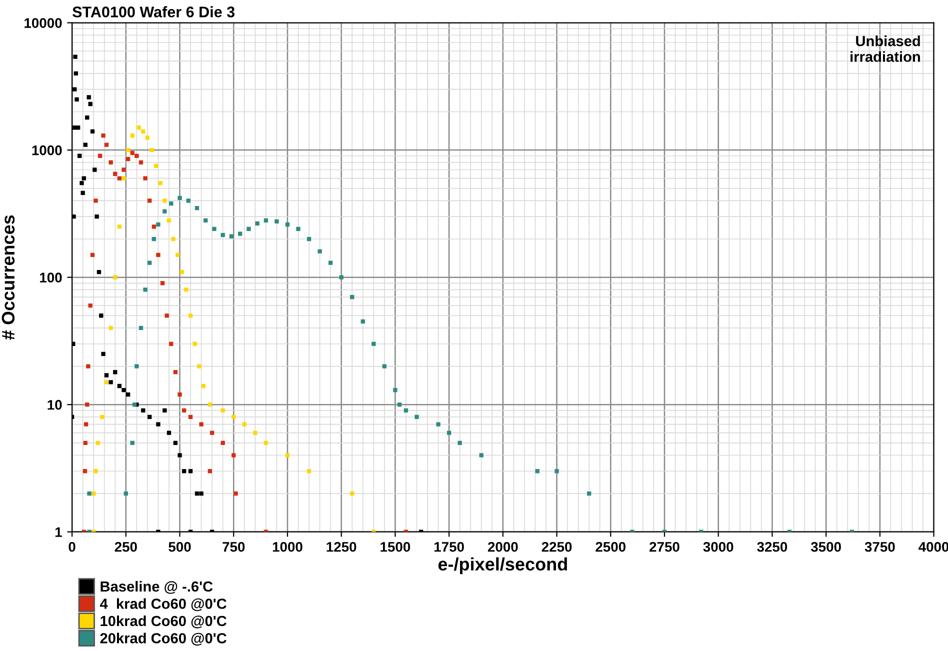 This screenshot has height=651, width=948. What do you see at coordinates (72, 547) in the screenshot?
I see `x-tick-label: 0` at bounding box center [72, 547].